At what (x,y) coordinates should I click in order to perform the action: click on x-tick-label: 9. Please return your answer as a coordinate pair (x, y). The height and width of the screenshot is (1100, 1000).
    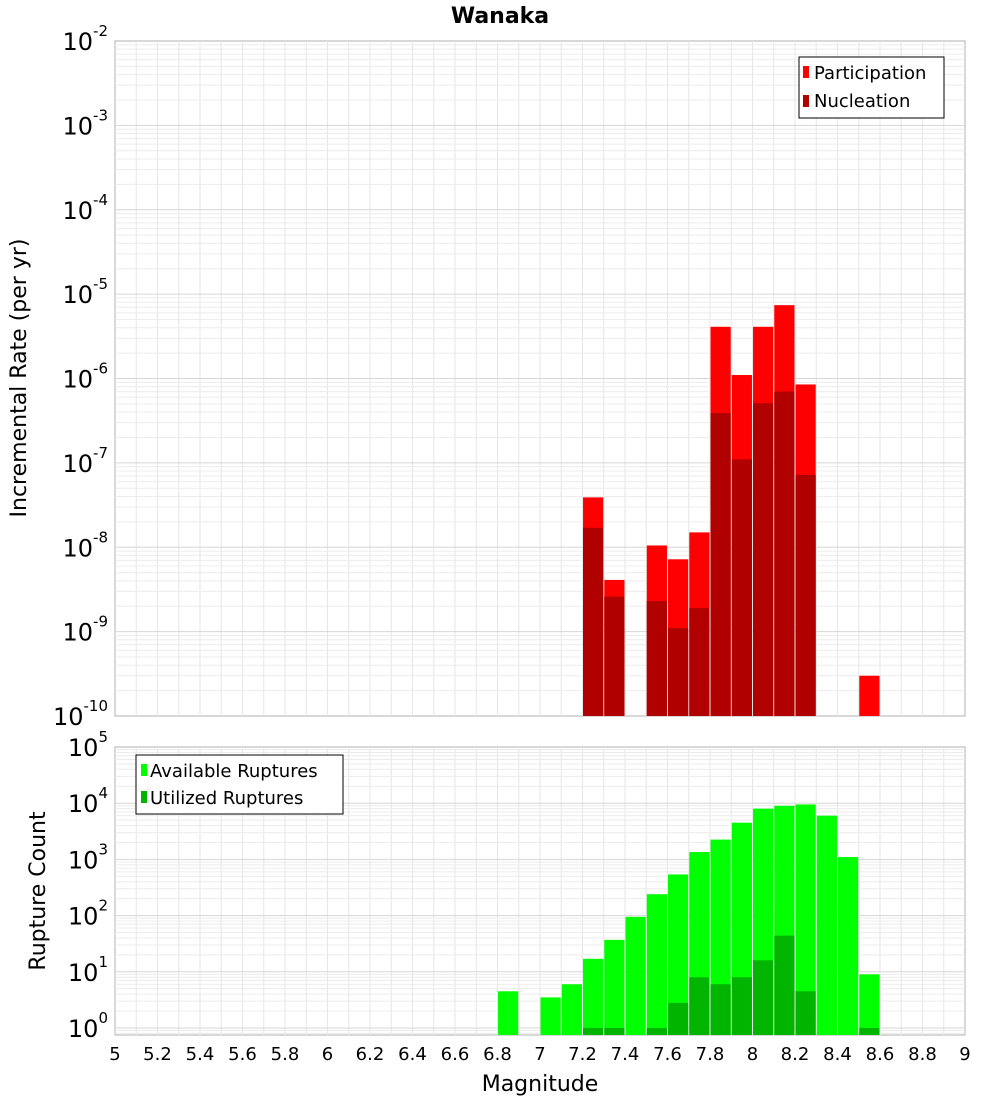
    Looking at the image, I should click on (964, 1054).